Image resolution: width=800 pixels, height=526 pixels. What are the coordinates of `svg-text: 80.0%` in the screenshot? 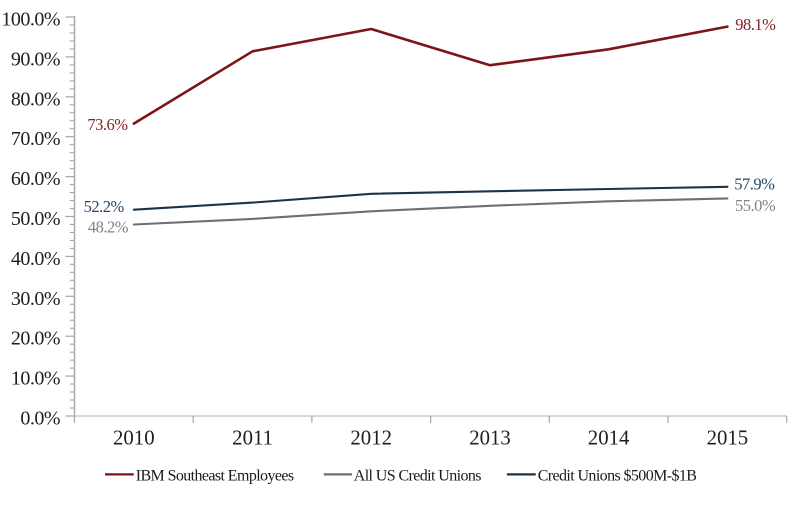 It's located at (35, 99).